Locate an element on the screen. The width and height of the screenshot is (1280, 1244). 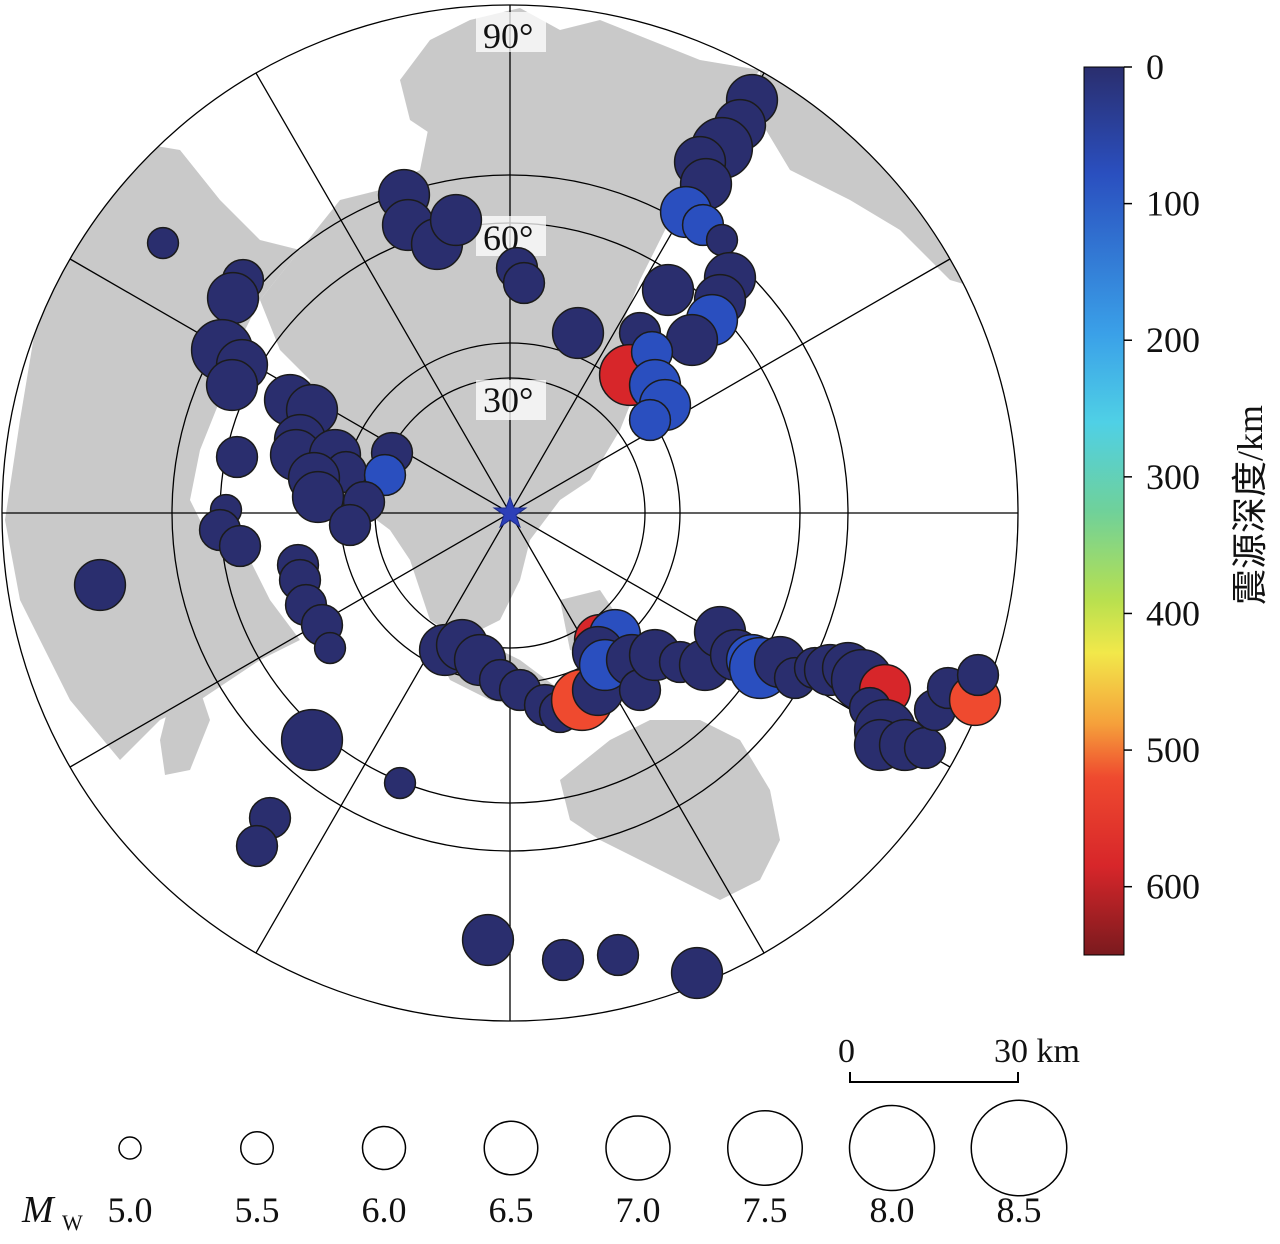
depth-colorbar: 0 100 200 300 400 500 600 震源深度/km is located at coordinates (1176, 501).